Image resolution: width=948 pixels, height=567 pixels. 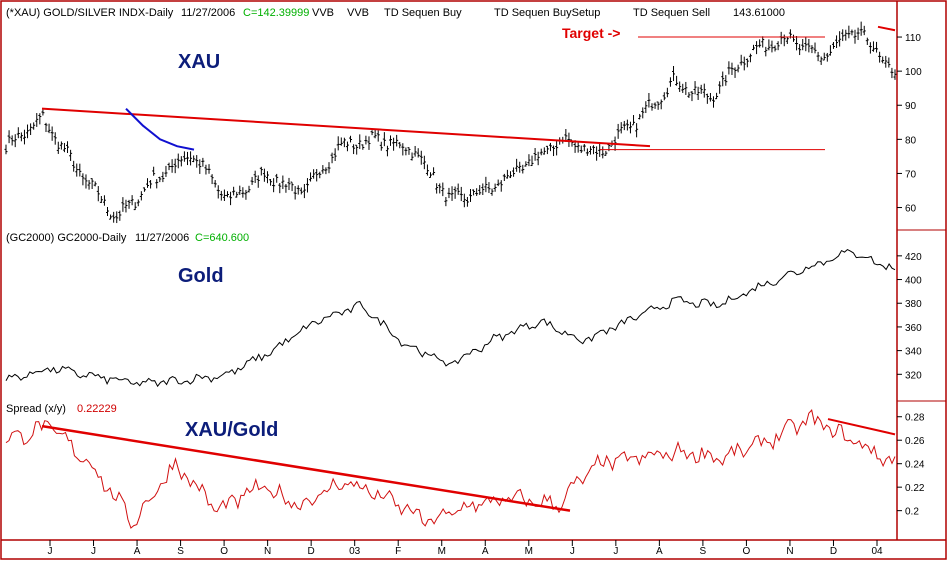 What do you see at coordinates (306, 468) in the screenshot?
I see `ratio-trendline` at bounding box center [306, 468].